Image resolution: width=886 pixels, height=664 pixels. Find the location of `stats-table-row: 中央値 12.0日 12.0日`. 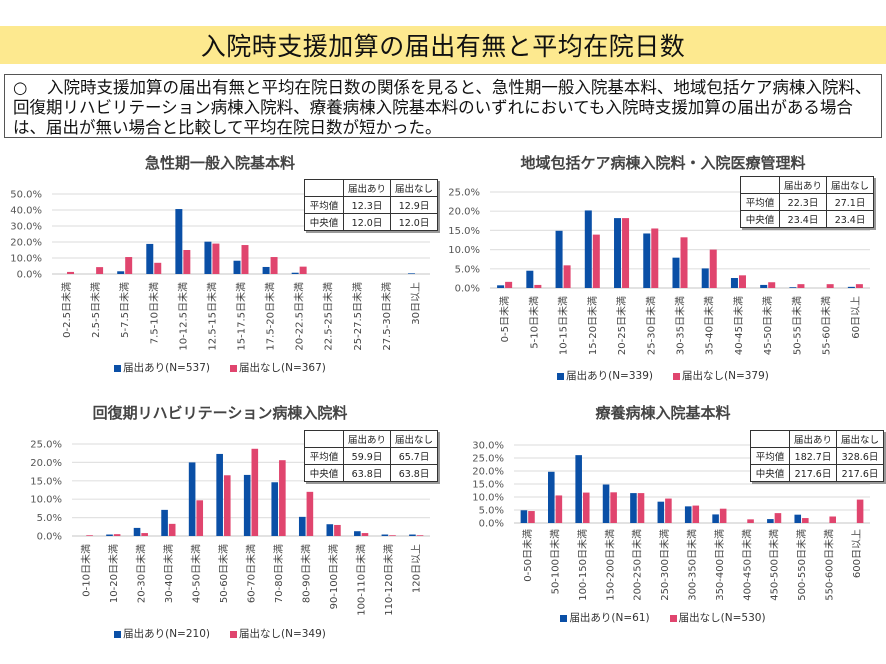

stats-table-row: 中央値 12.0日 12.0日 is located at coordinates (371, 222).